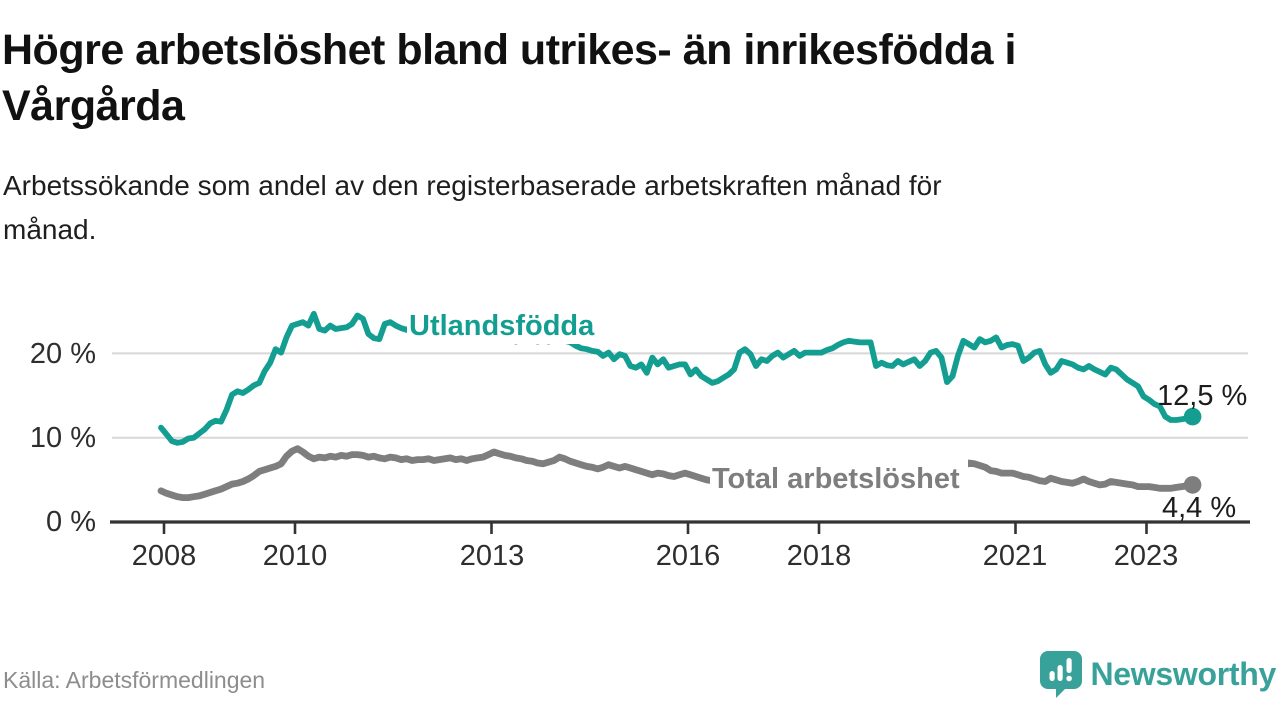  I want to click on newsworthy-logo: Newsworthy, so click(1158, 674).